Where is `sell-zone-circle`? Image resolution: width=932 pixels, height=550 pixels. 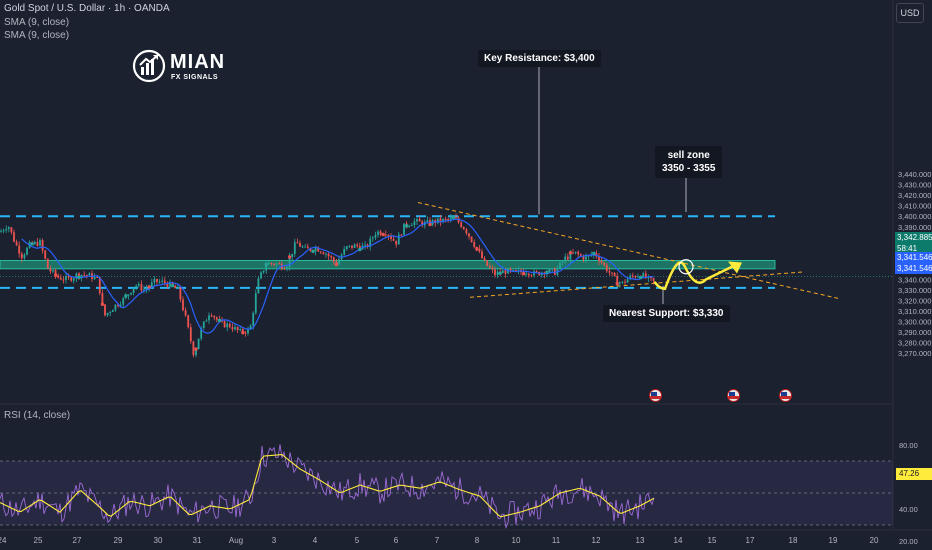
sell-zone-circle is located at coordinates (686, 267).